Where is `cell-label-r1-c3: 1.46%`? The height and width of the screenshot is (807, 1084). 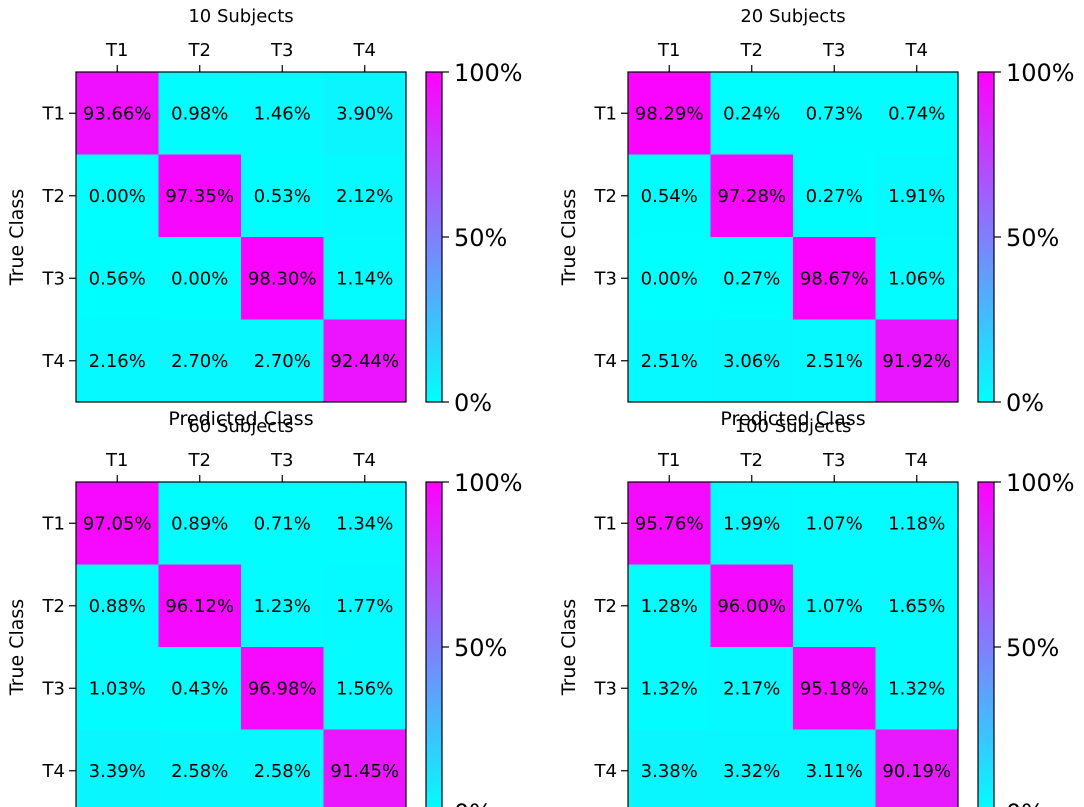 cell-label-r1-c3: 1.46% is located at coordinates (282, 113).